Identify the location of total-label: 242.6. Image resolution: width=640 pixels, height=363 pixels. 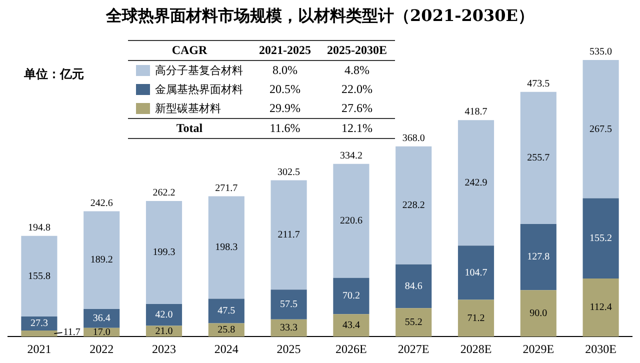
(101, 203).